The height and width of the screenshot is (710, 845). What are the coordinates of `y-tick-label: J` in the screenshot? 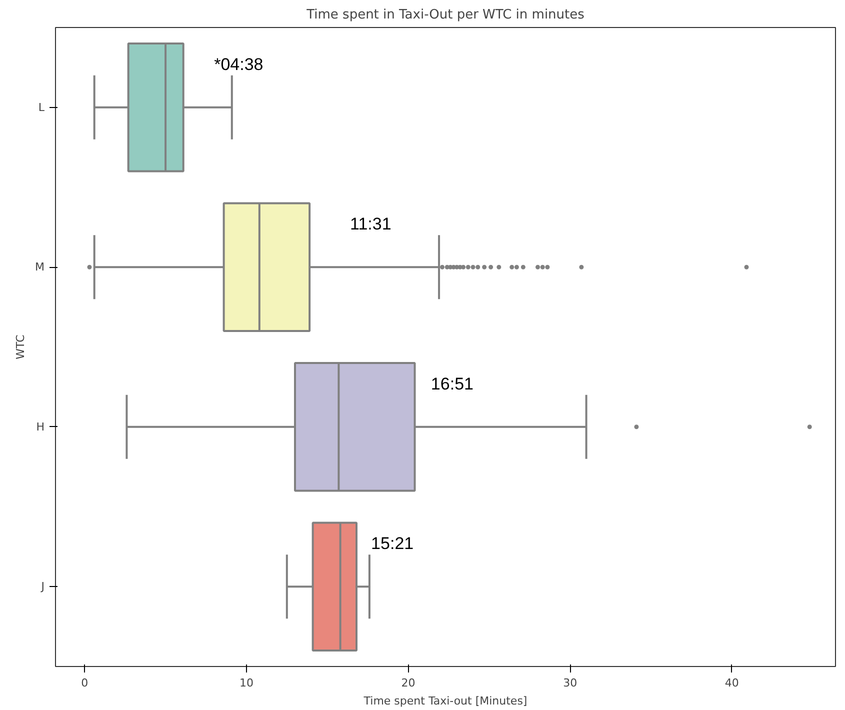 It's located at (42, 587).